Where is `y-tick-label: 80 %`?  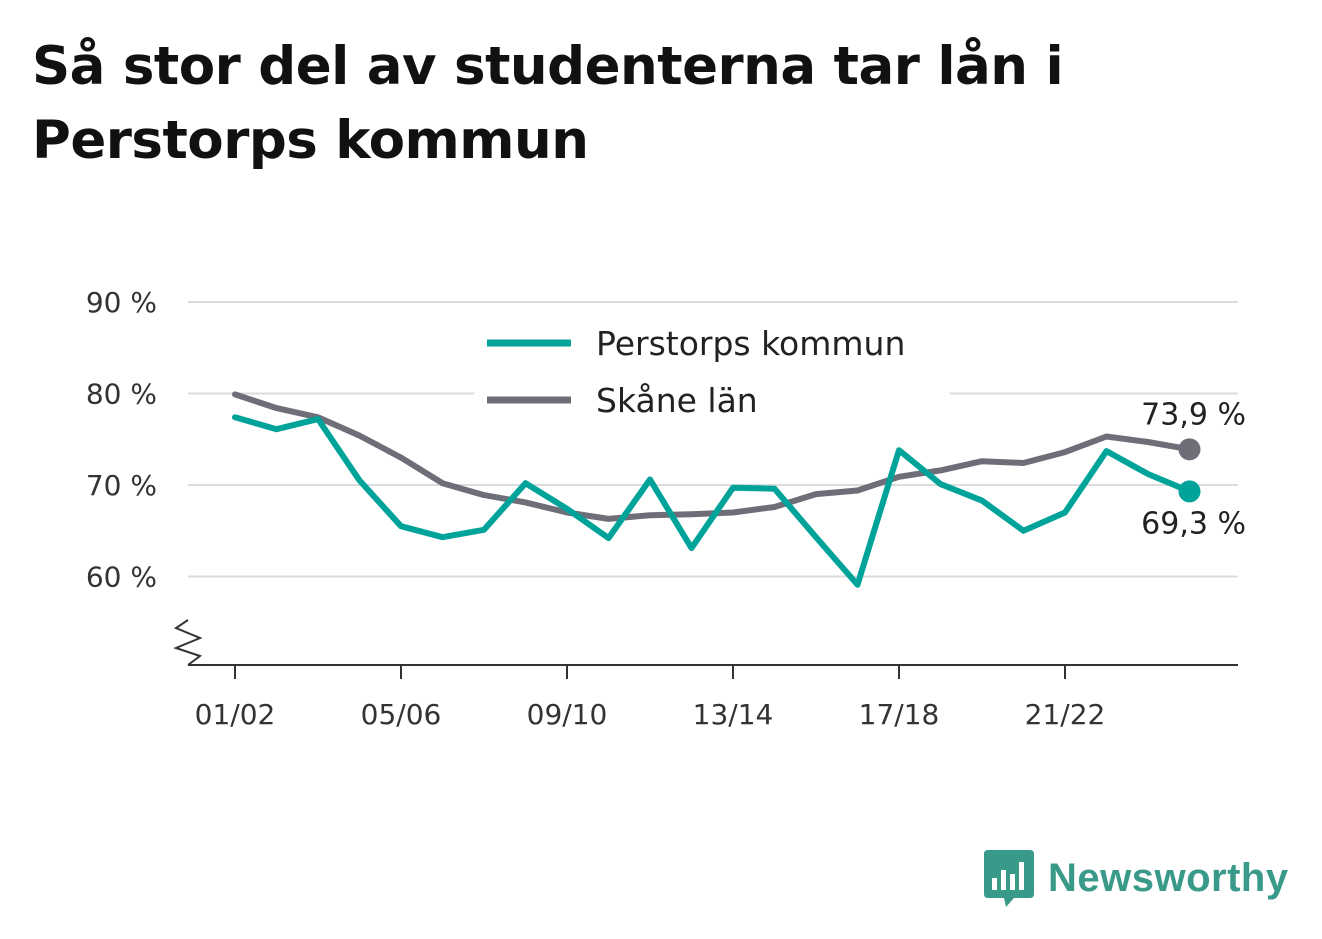 y-tick-label: 80 % is located at coordinates (121, 394).